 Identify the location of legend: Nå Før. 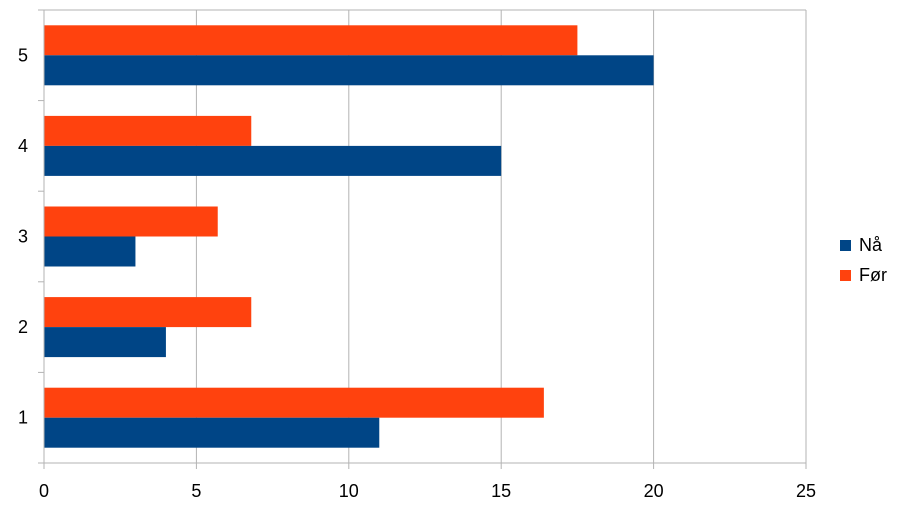
(863, 260).